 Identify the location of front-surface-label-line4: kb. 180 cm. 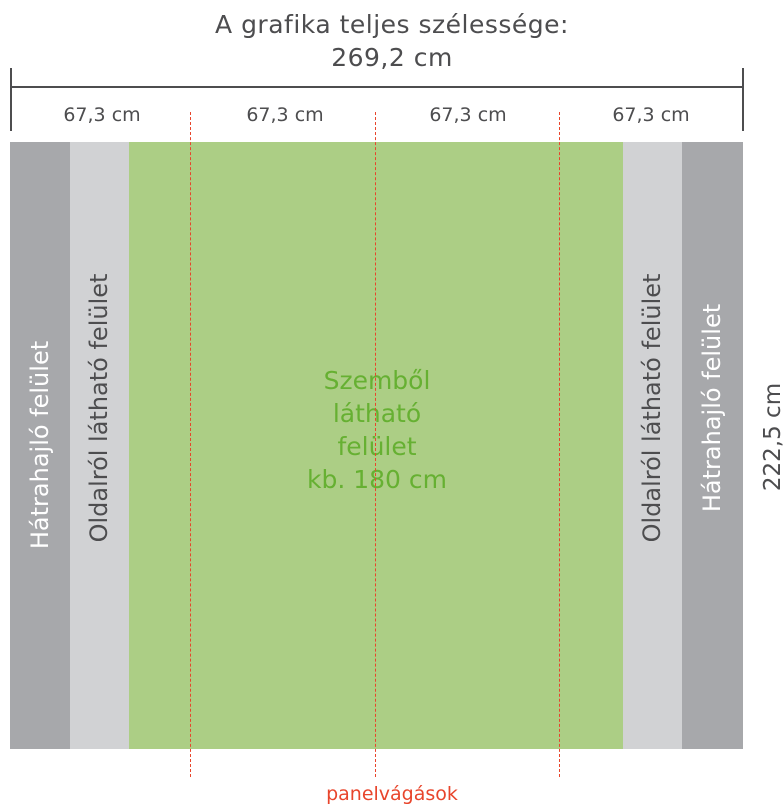
(376, 479).